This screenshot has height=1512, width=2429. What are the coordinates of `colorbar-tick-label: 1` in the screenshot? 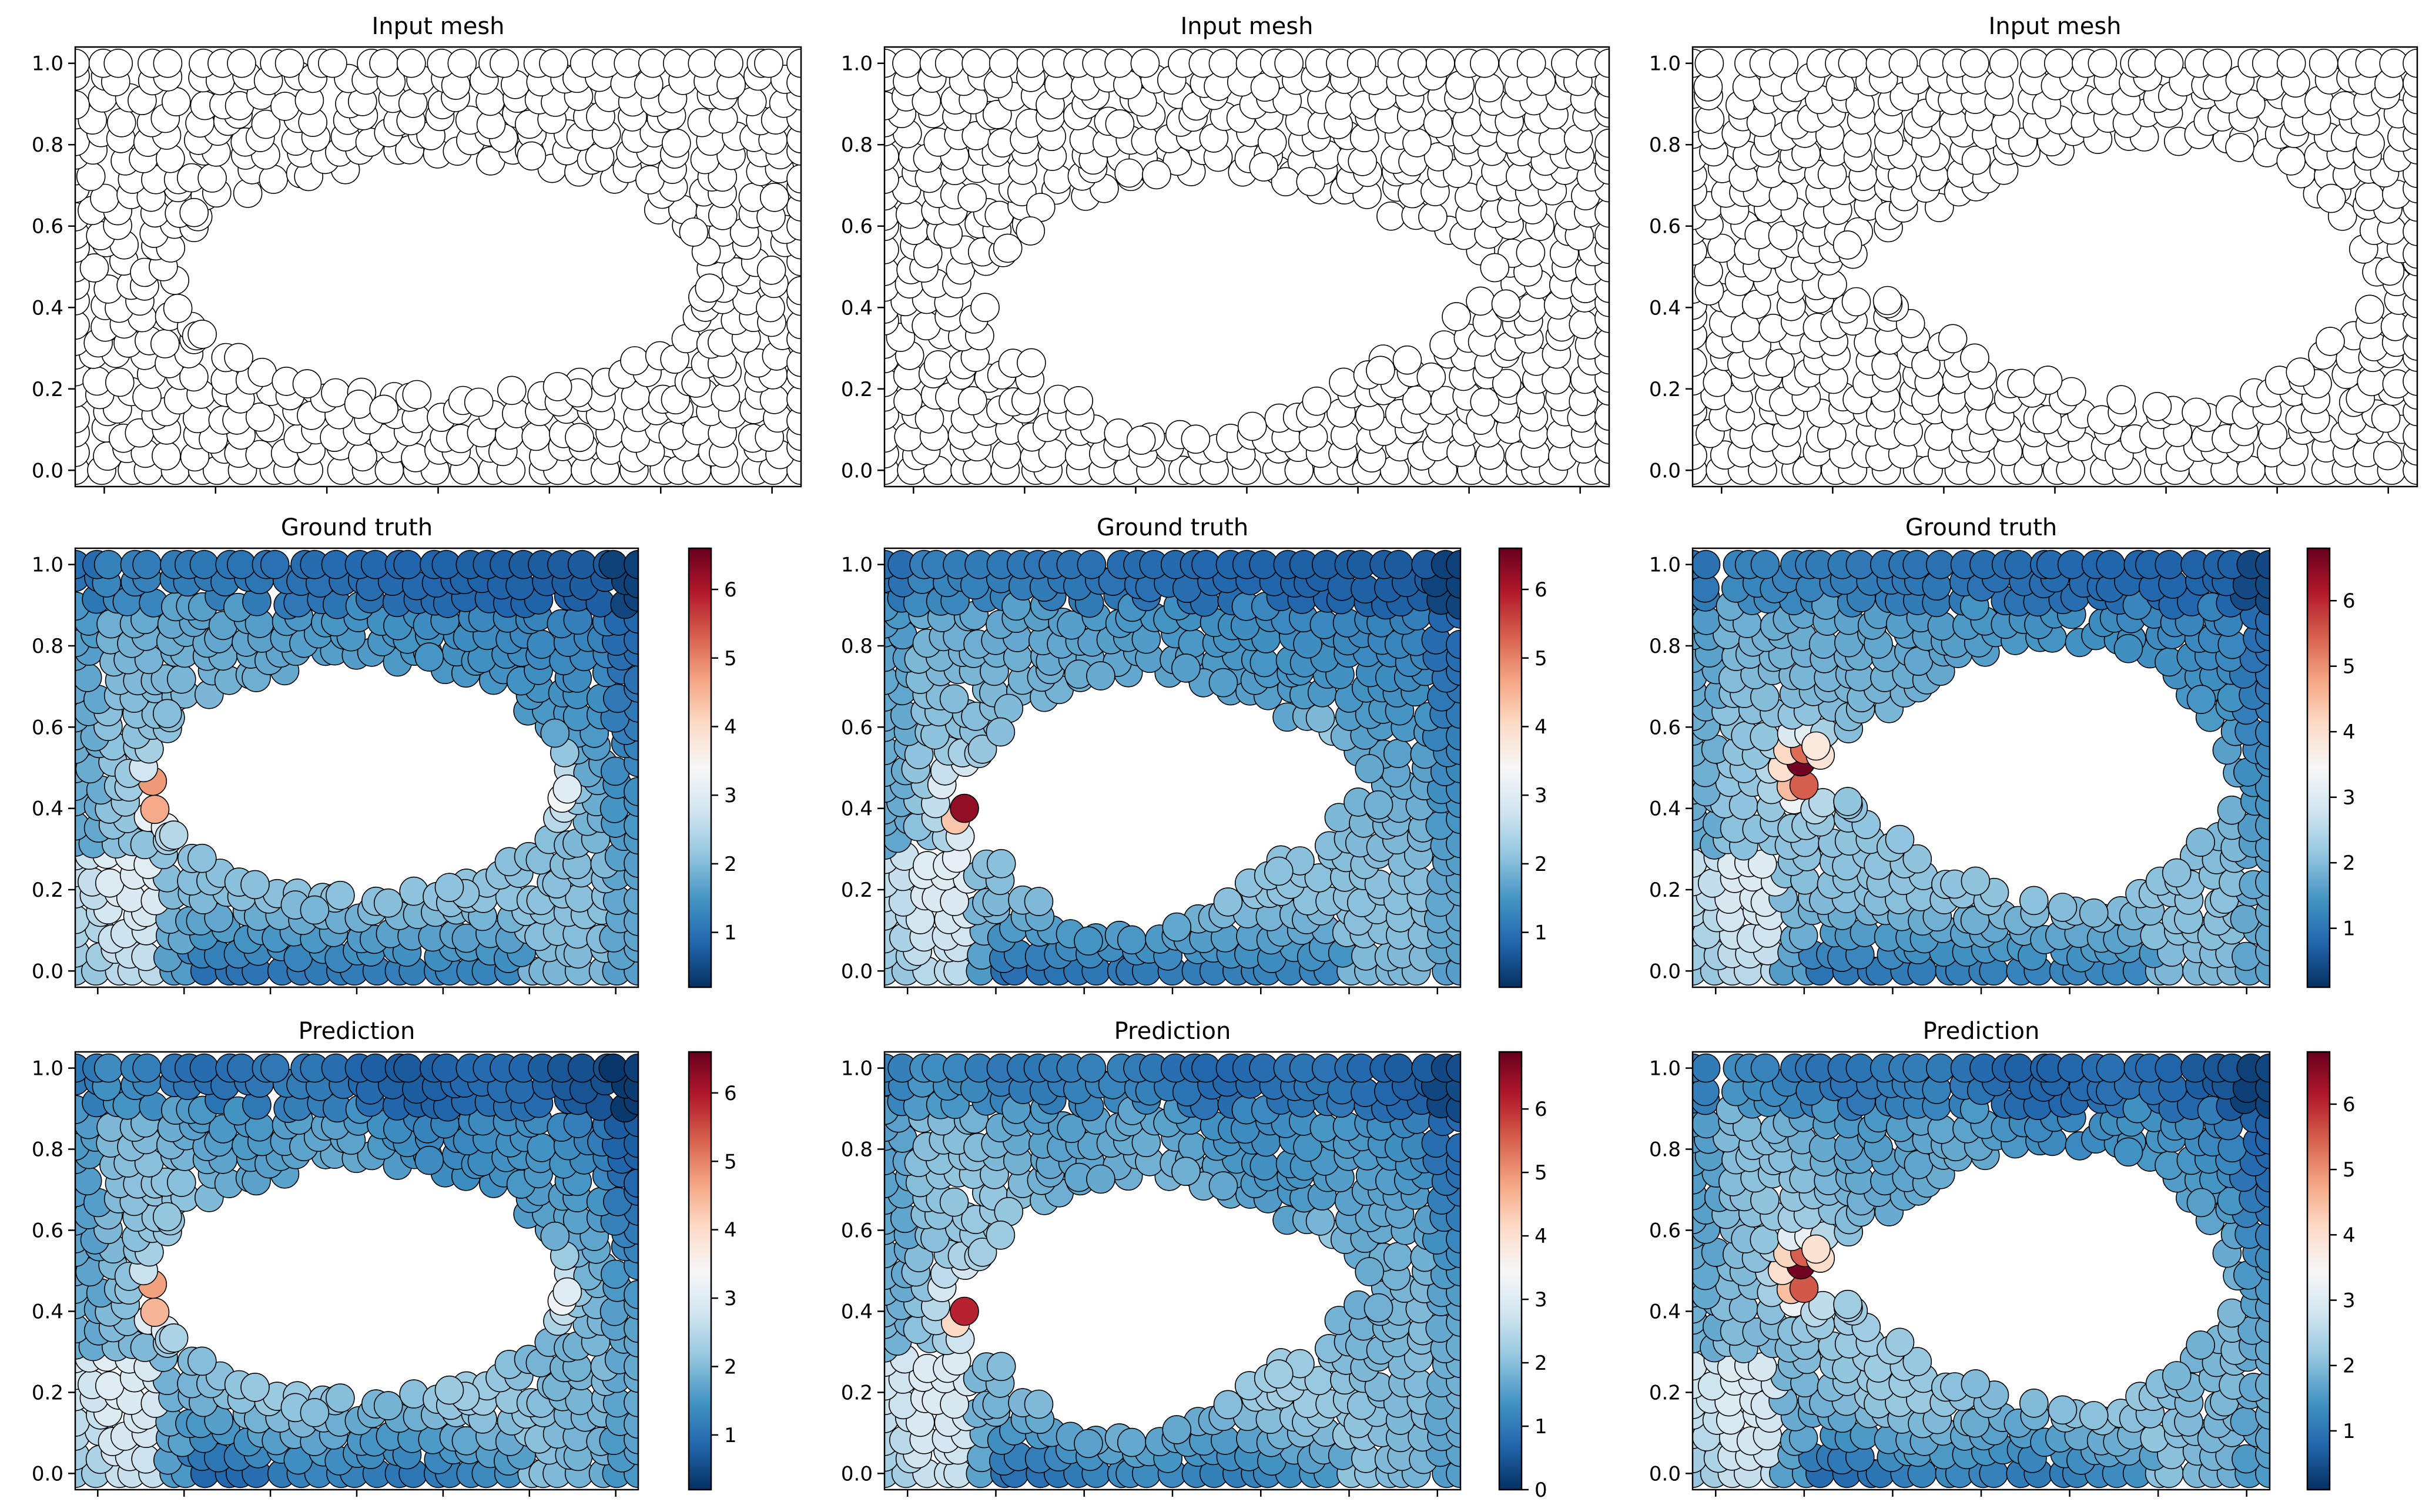 It's located at (2349, 1431).